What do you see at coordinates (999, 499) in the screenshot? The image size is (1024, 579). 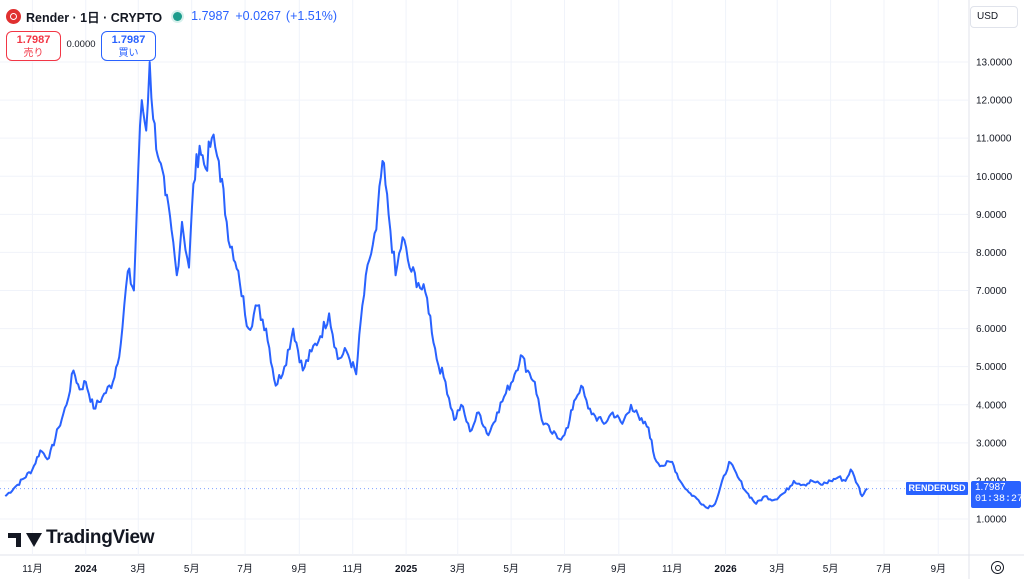 I see `bar-countdown: 01:38:27` at bounding box center [999, 499].